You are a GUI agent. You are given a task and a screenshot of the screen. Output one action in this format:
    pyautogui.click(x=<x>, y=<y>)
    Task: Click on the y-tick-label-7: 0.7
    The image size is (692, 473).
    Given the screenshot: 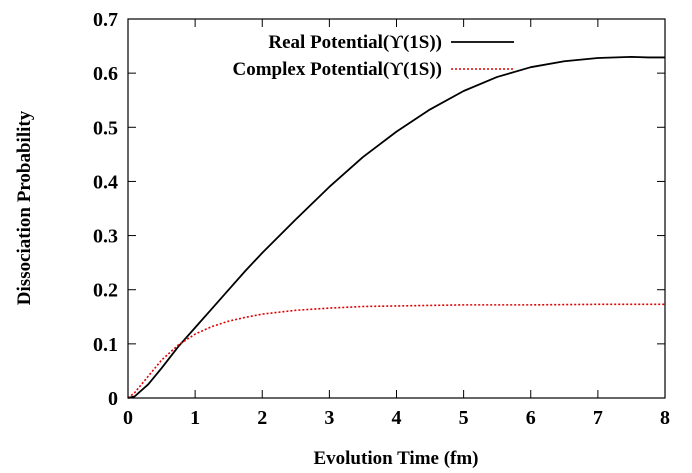 What is the action you would take?
    pyautogui.click(x=105, y=20)
    